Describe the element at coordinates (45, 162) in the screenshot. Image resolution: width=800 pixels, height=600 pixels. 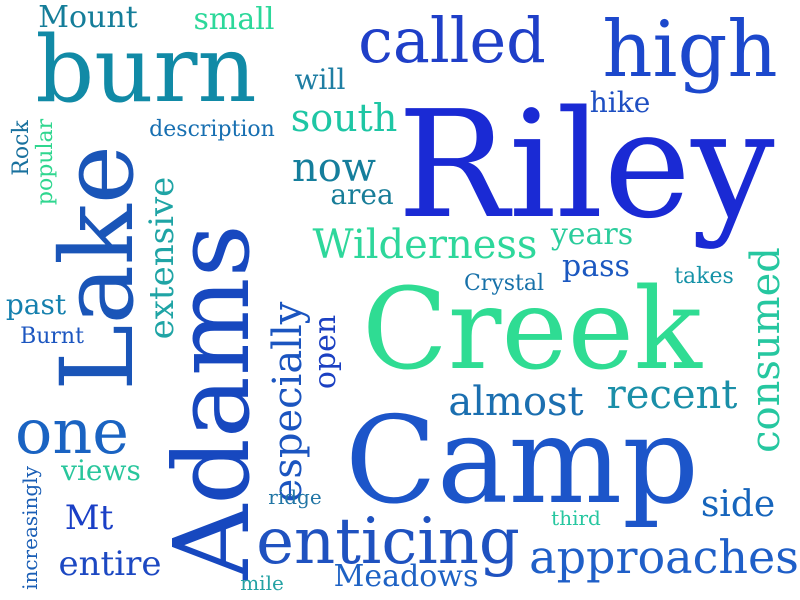
I see `word-popular: popular` at that location.